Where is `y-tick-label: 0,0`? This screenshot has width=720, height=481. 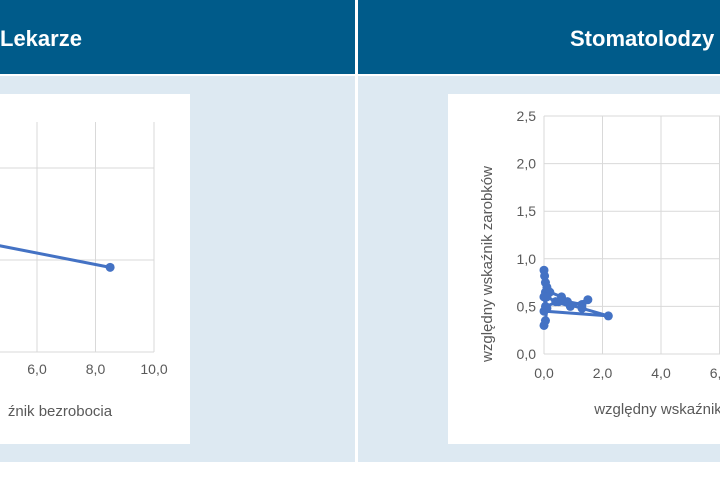
y-tick-label: 0,0 is located at coordinates (527, 354).